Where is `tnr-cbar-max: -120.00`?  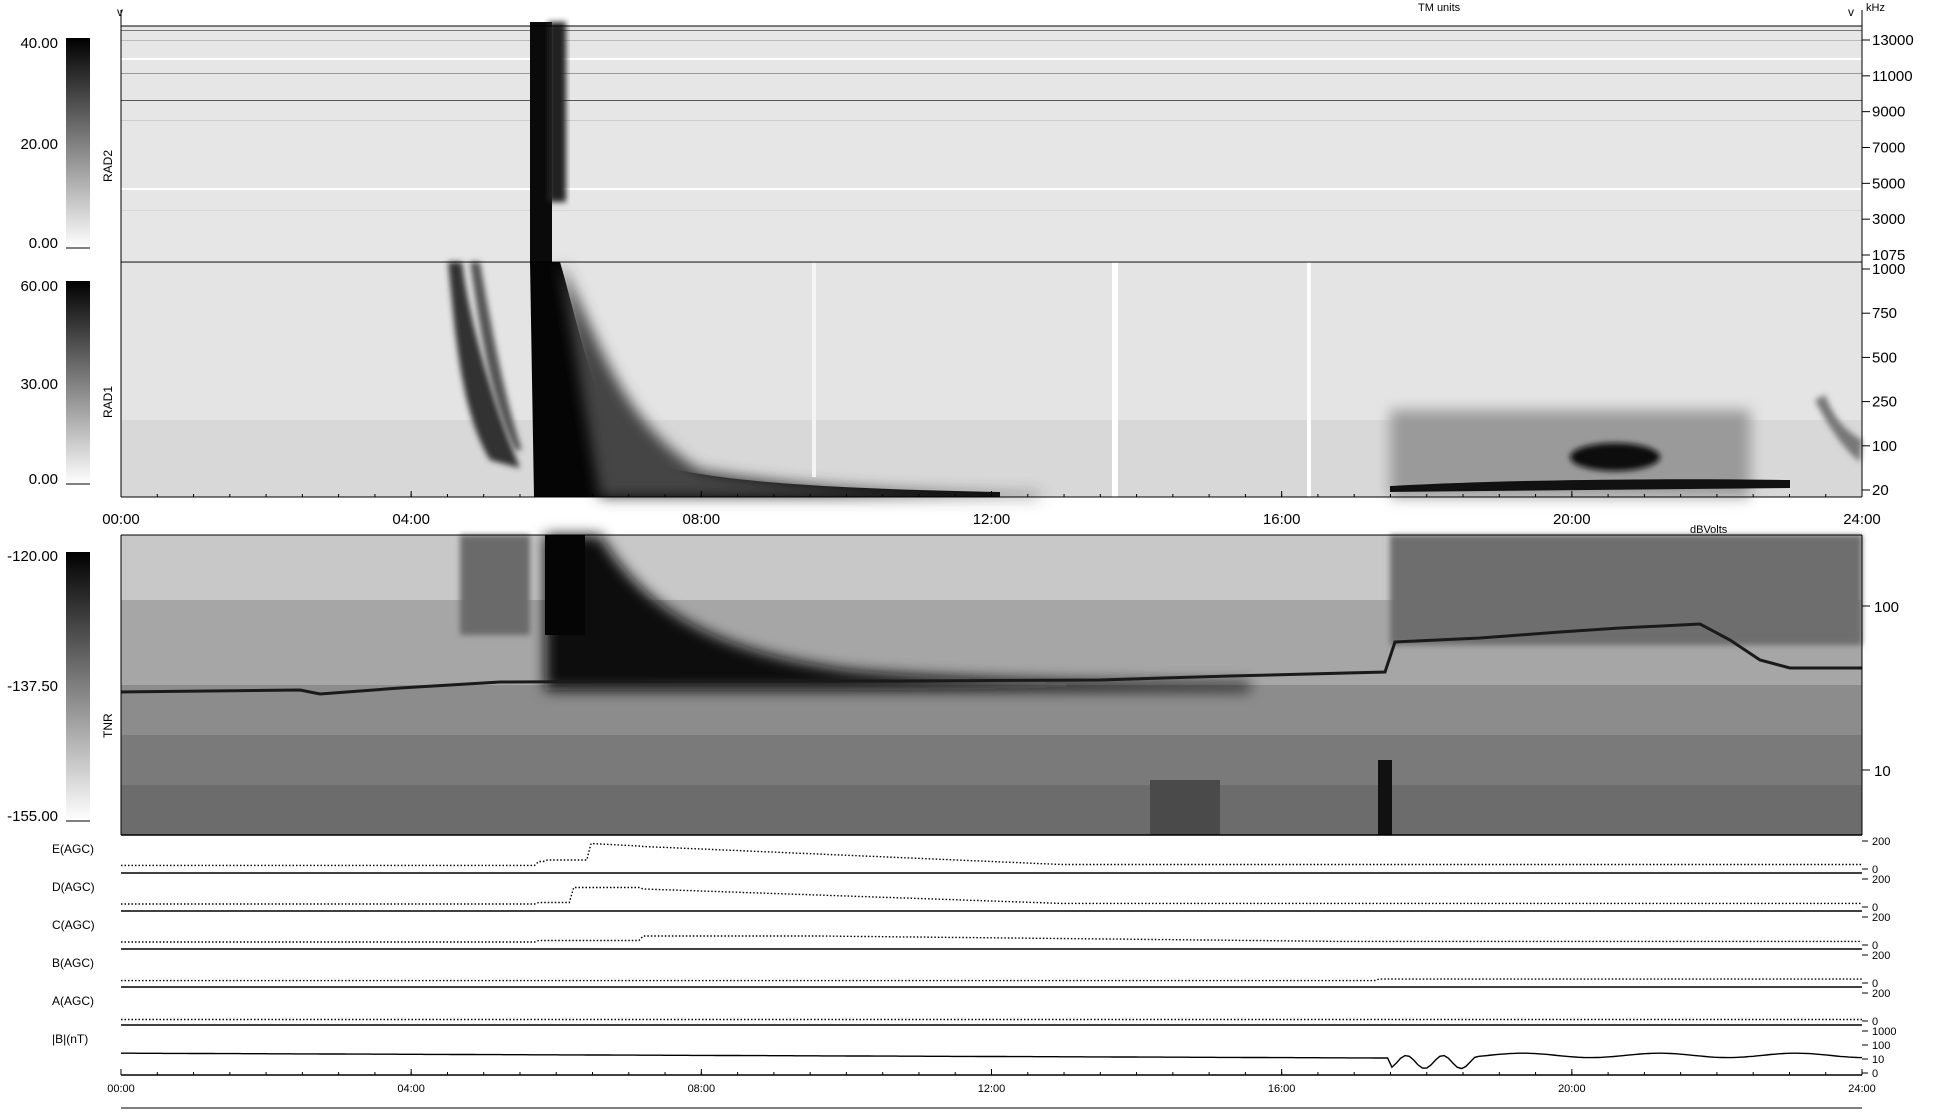 tnr-cbar-max: -120.00 is located at coordinates (32, 556).